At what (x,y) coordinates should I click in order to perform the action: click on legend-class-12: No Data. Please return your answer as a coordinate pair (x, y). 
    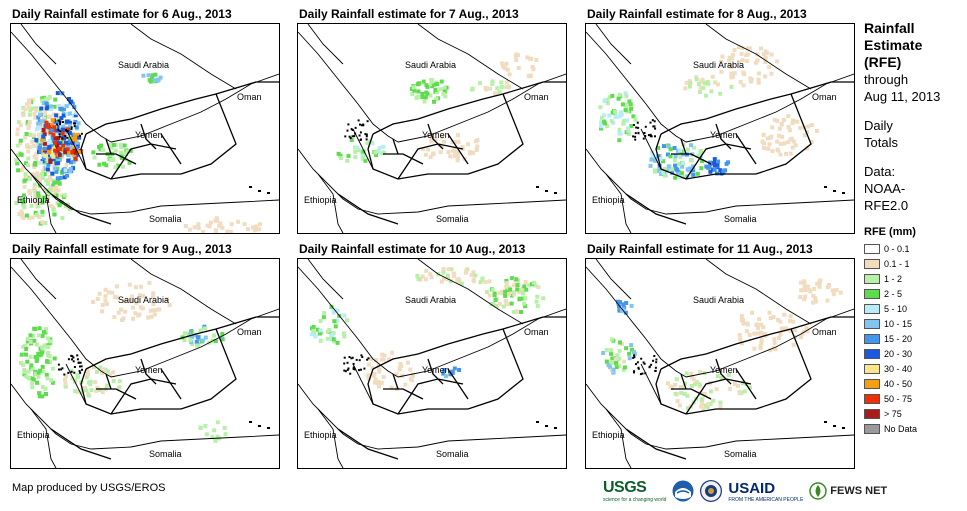
    Looking at the image, I should click on (914, 428).